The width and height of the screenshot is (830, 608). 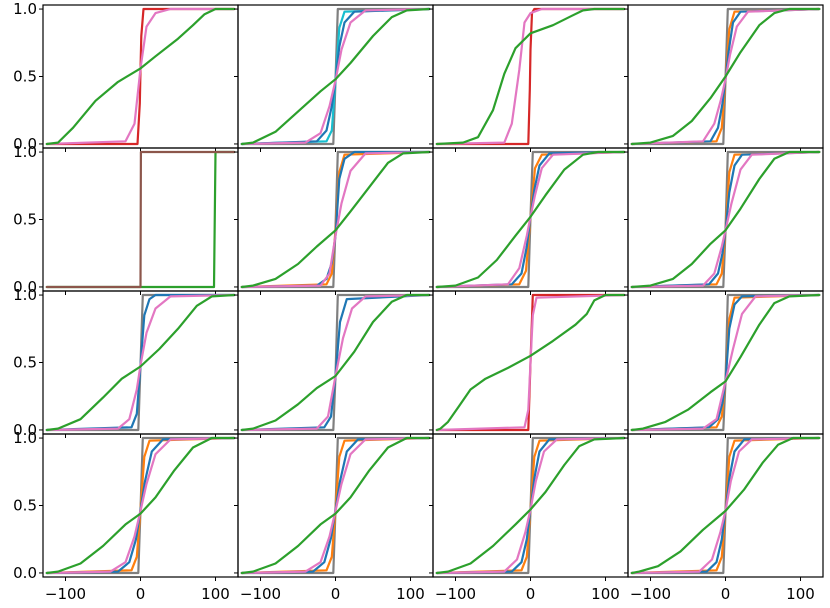 I want to click on subplot-4-2: −100 0 100, so click(x=334, y=518).